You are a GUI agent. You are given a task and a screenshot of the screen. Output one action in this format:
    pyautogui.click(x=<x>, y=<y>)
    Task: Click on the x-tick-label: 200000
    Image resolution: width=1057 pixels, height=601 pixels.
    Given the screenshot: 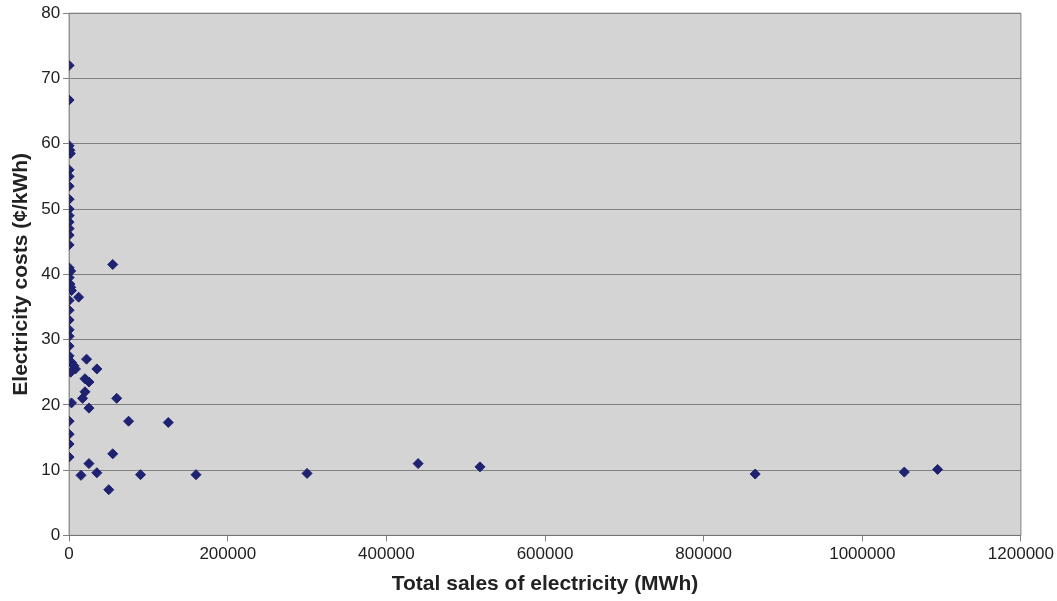 What is the action you would take?
    pyautogui.click(x=228, y=554)
    